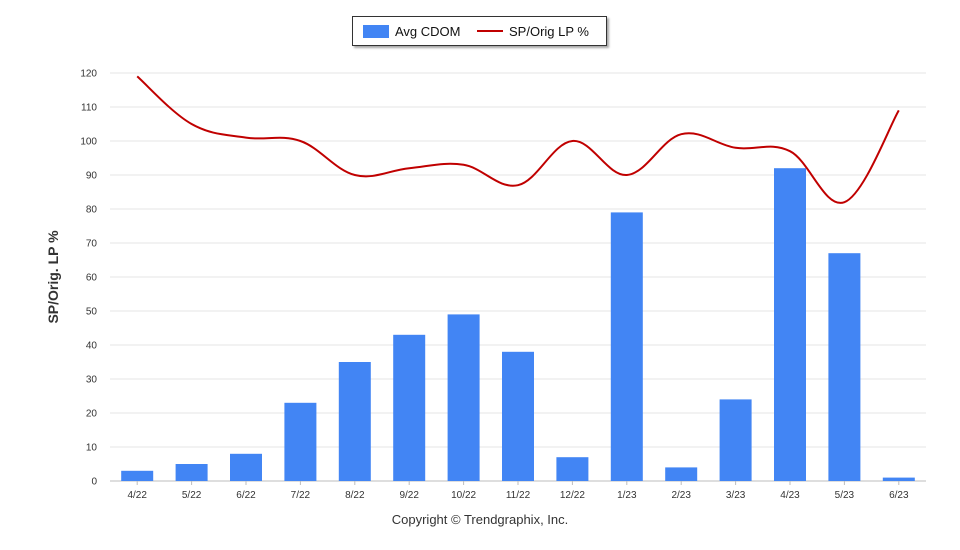 This screenshot has height=550, width=960. What do you see at coordinates (88, 142) in the screenshot?
I see `y-tick-label: 100` at bounding box center [88, 142].